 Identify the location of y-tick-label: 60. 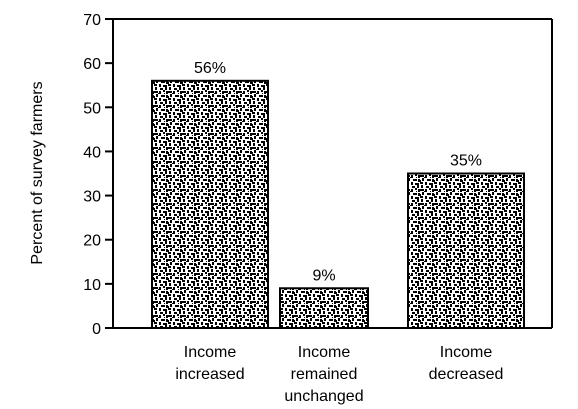
(92, 64).